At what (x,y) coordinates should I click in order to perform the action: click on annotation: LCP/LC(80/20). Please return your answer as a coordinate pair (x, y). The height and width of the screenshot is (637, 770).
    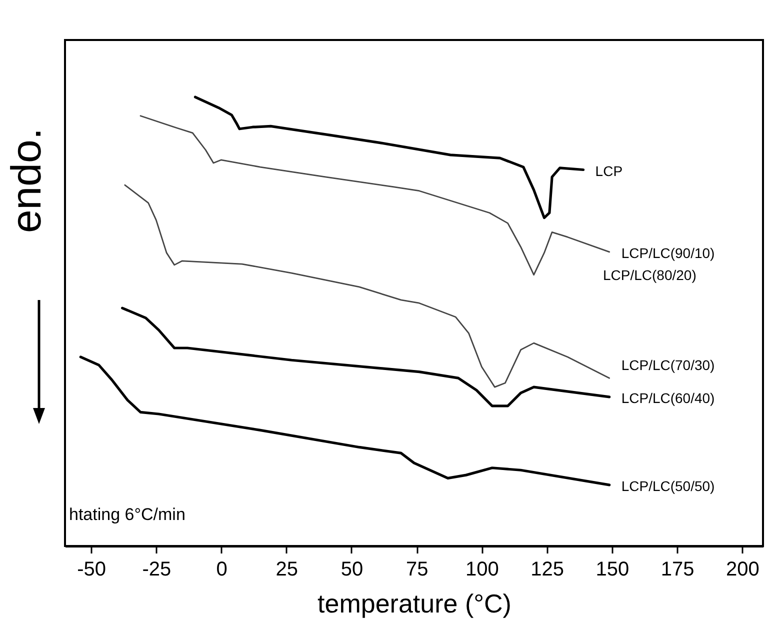
    Looking at the image, I should click on (649, 275).